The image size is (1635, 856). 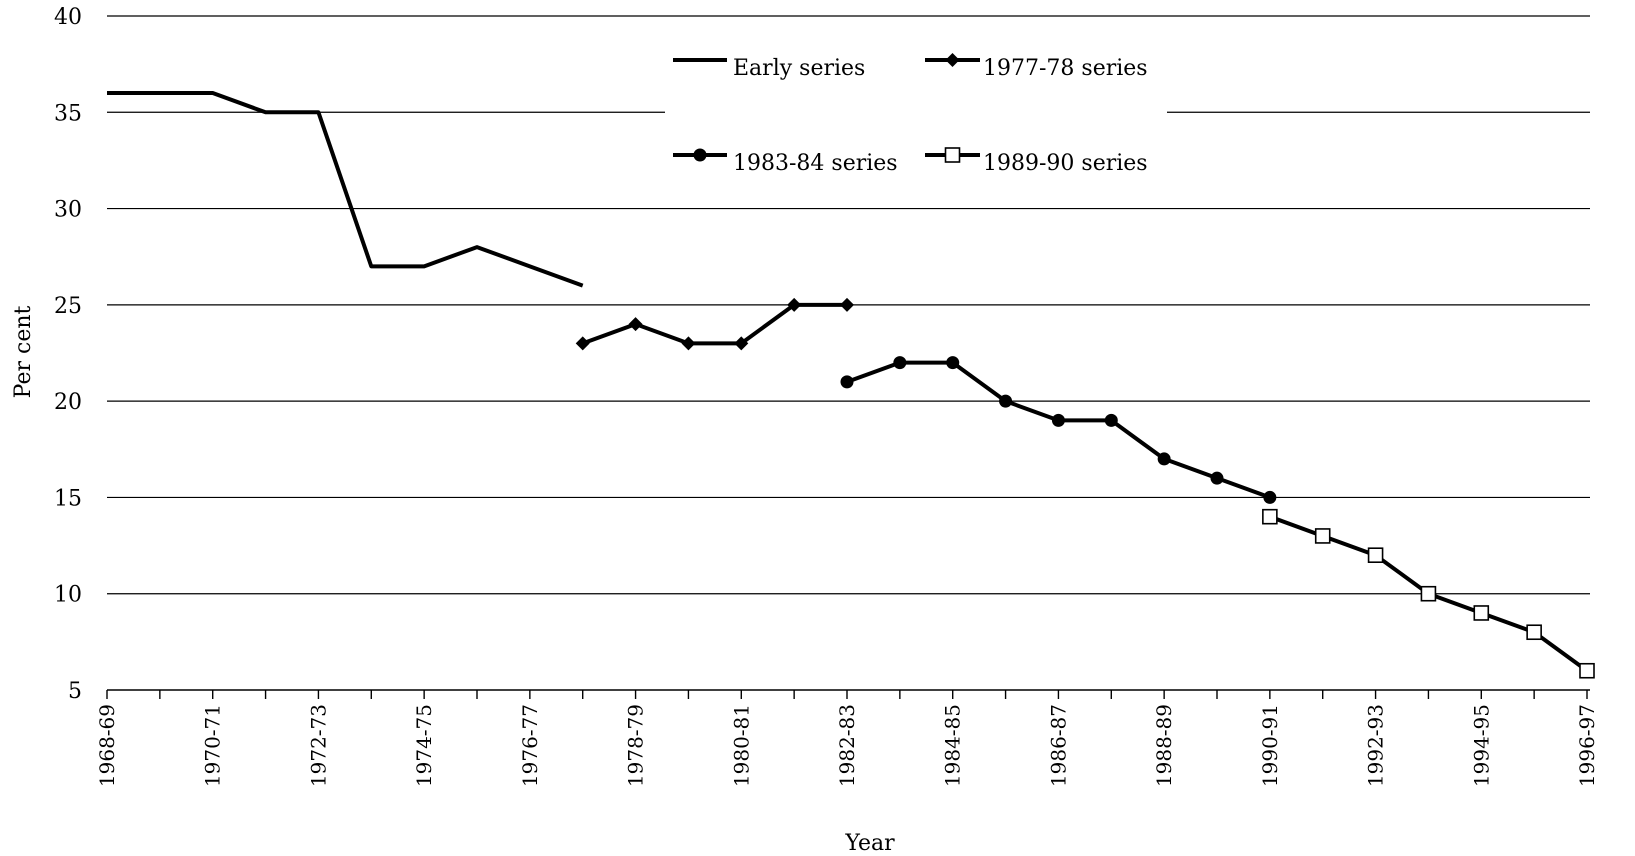 I want to click on legend-label-1: Early series, so click(x=799, y=68).